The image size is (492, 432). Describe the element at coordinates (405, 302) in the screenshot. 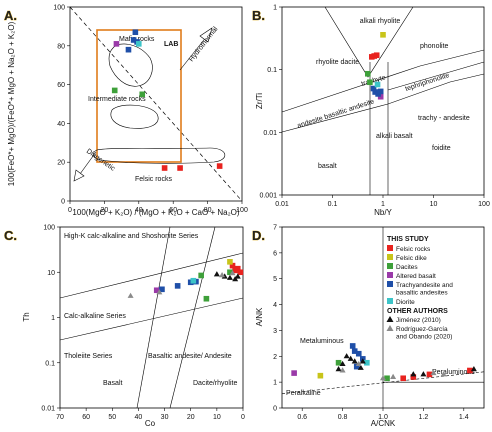

I see `legend-diorite: Diorite` at that location.